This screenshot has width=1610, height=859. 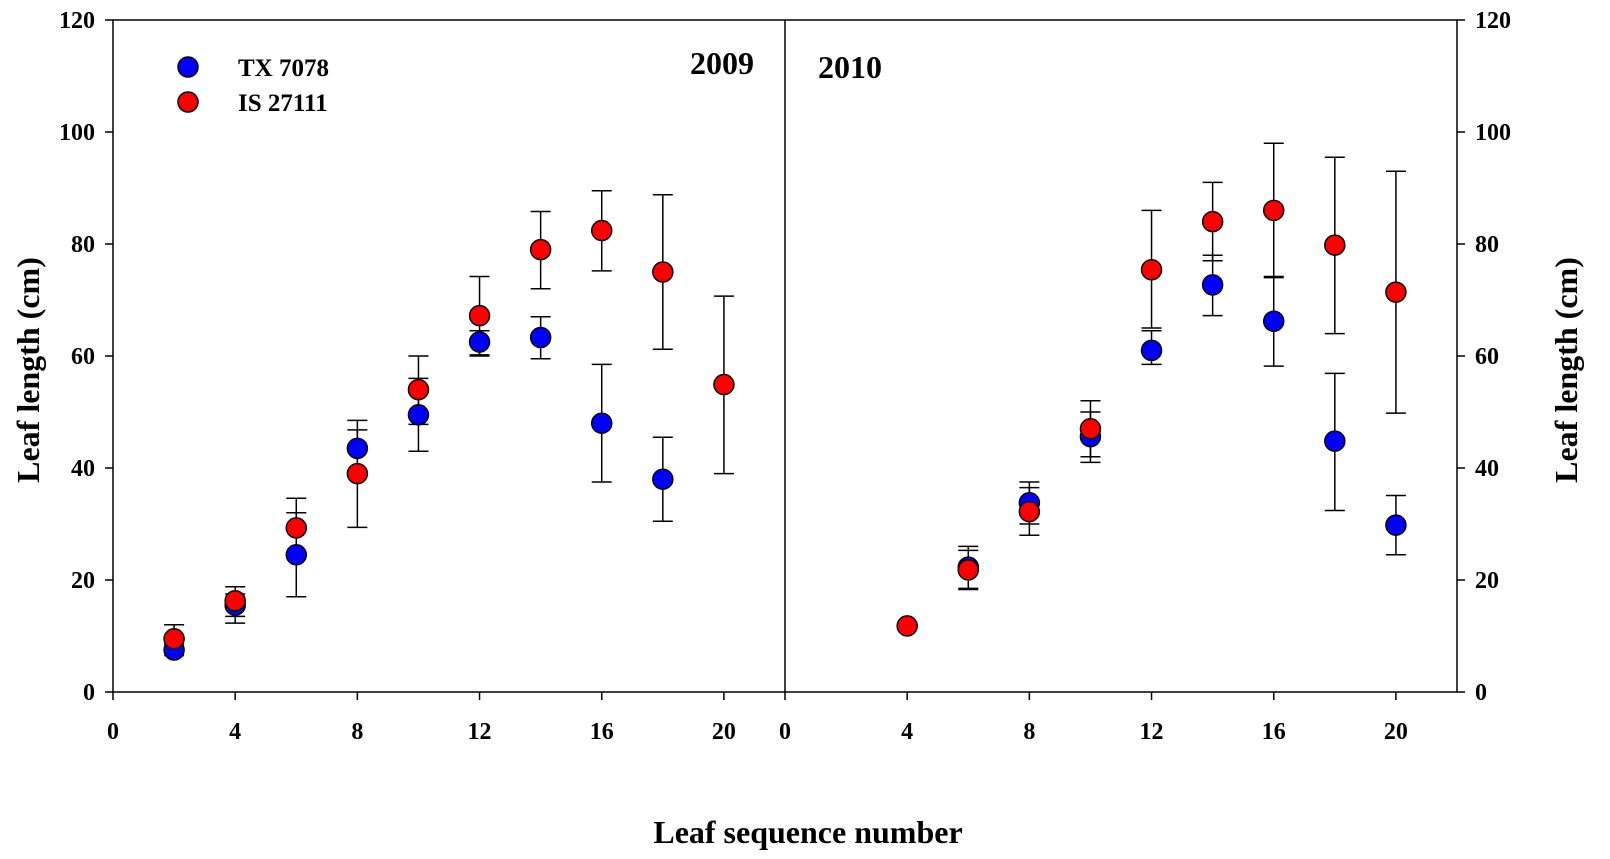 I want to click on panel-label-2009: 2009, so click(x=722, y=63).